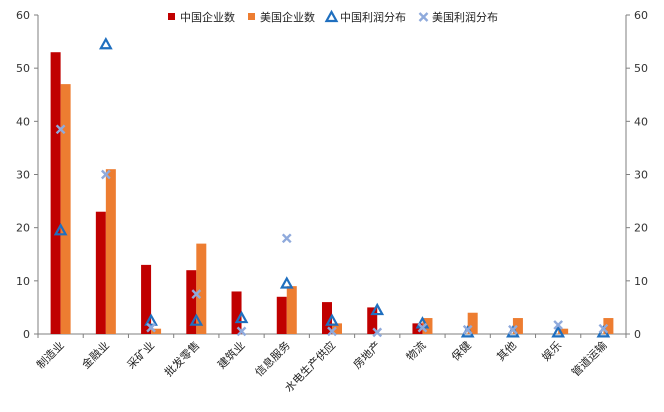 The width and height of the screenshot is (664, 412). What do you see at coordinates (230, 354) in the screenshot?
I see `x-tick-label-4: 建筑业` at bounding box center [230, 354].